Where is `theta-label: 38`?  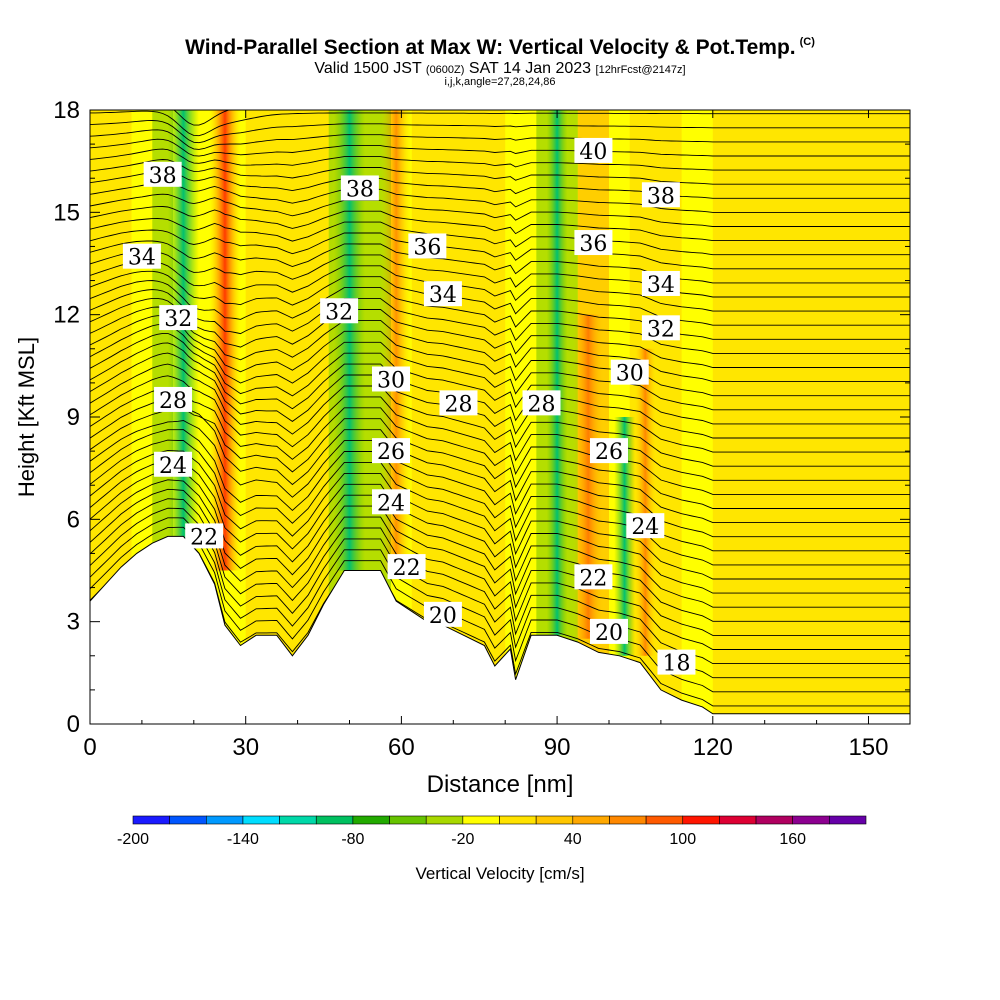
theta-label: 38 is located at coordinates (162, 175).